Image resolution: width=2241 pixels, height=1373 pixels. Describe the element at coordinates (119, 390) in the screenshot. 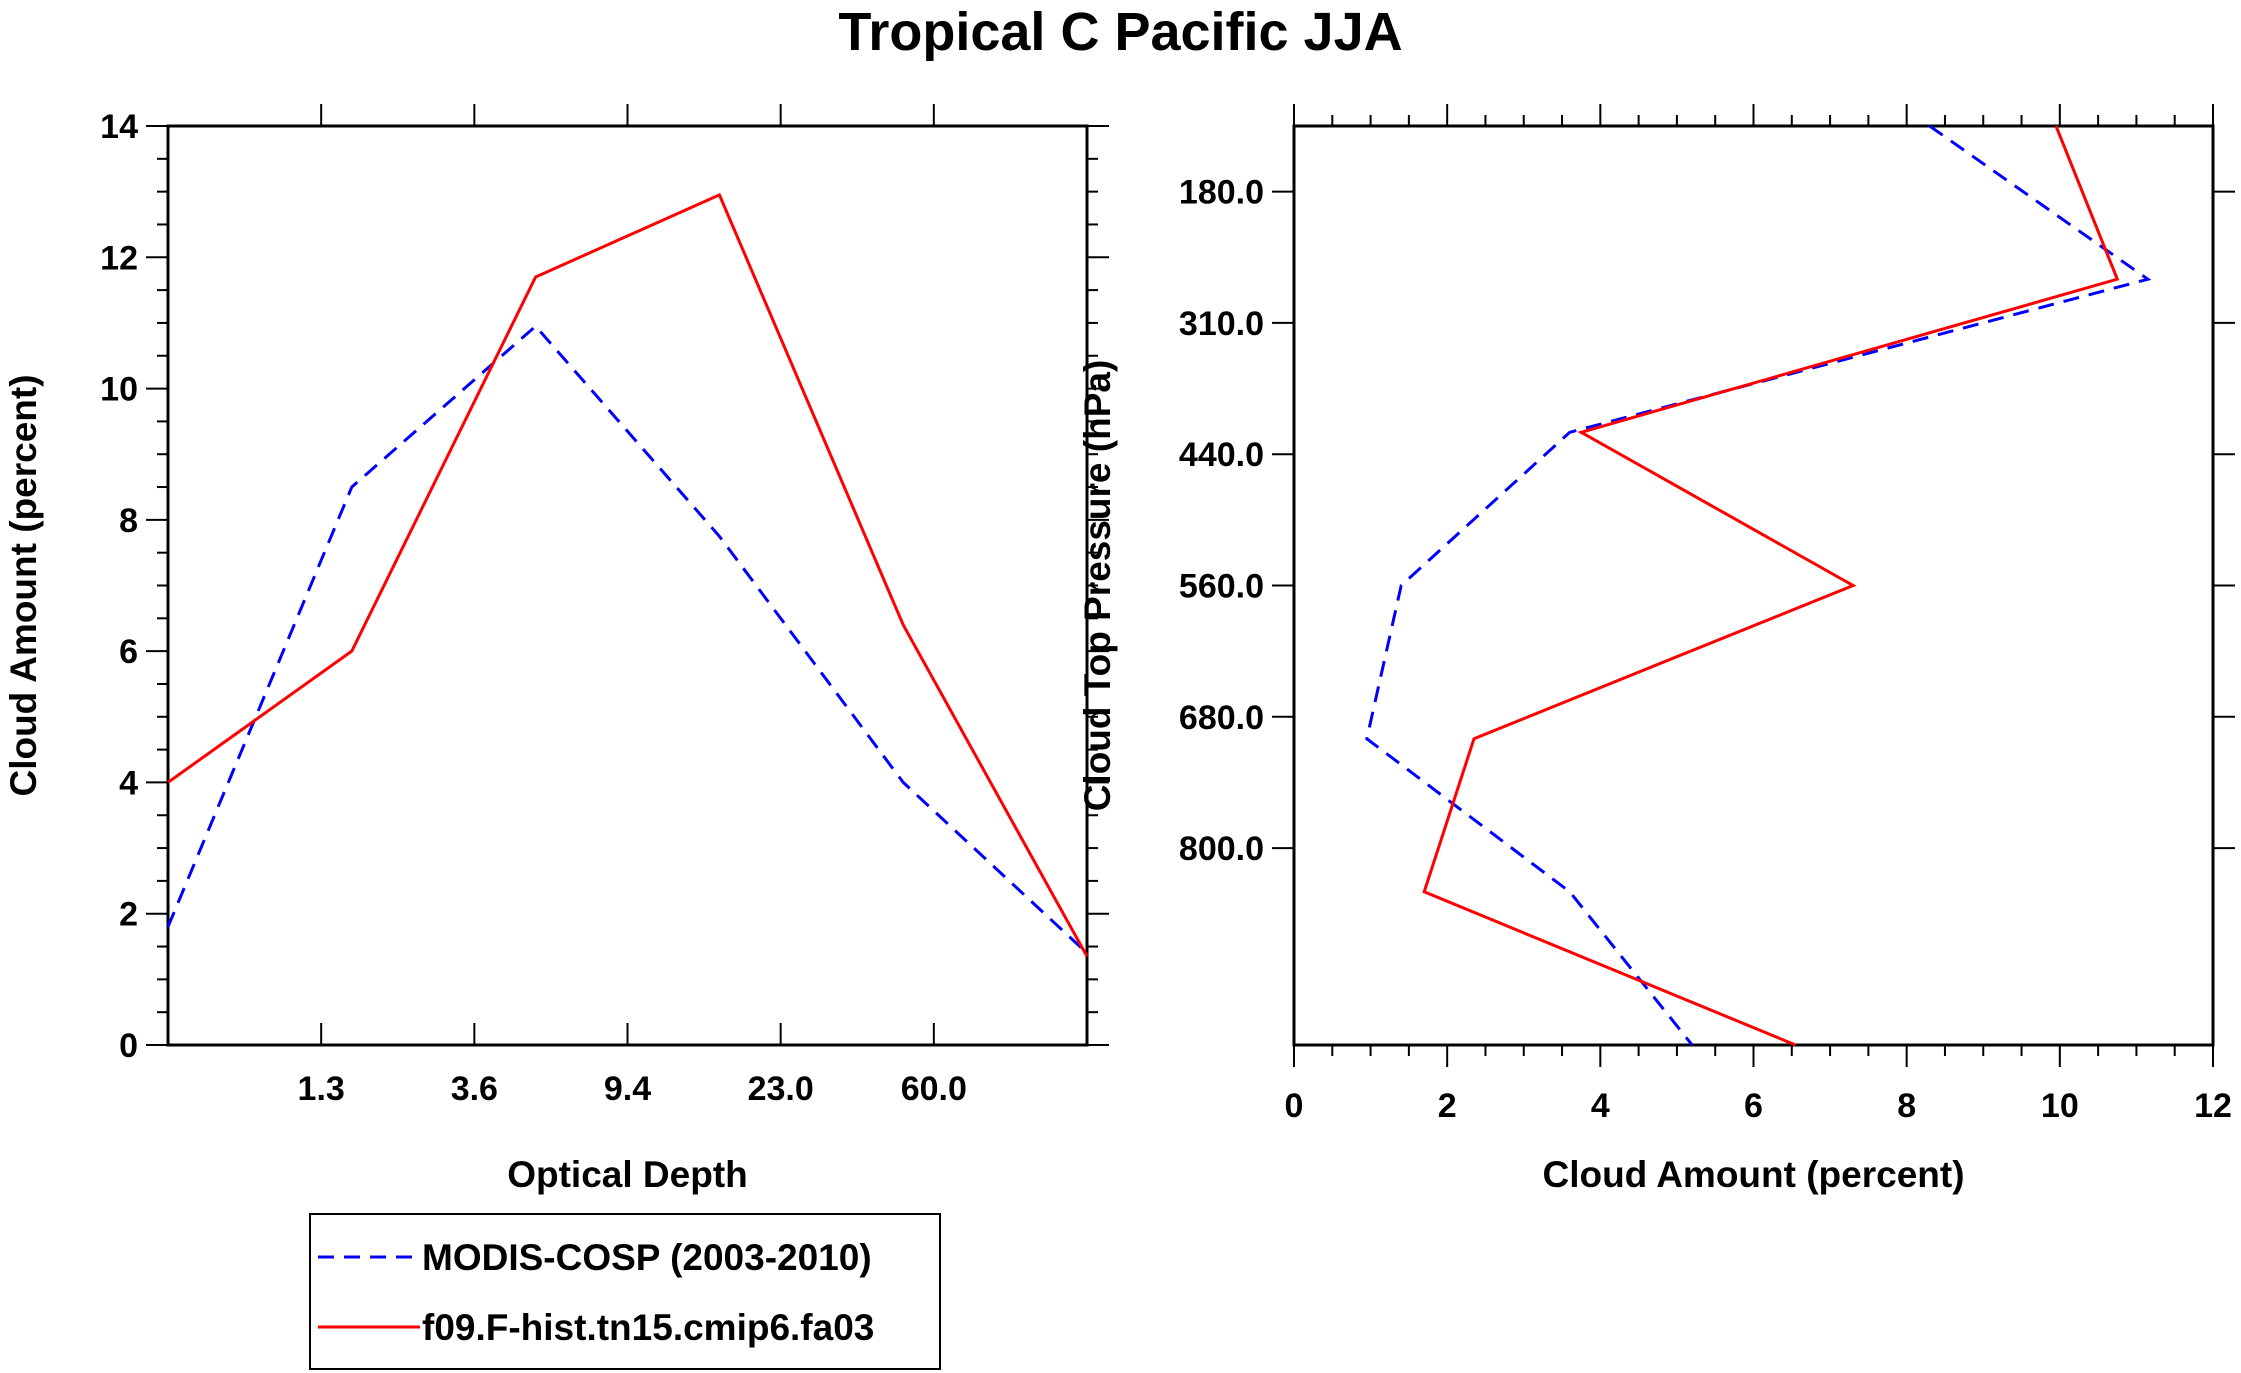

I see `left-y-tick-label: 10` at that location.